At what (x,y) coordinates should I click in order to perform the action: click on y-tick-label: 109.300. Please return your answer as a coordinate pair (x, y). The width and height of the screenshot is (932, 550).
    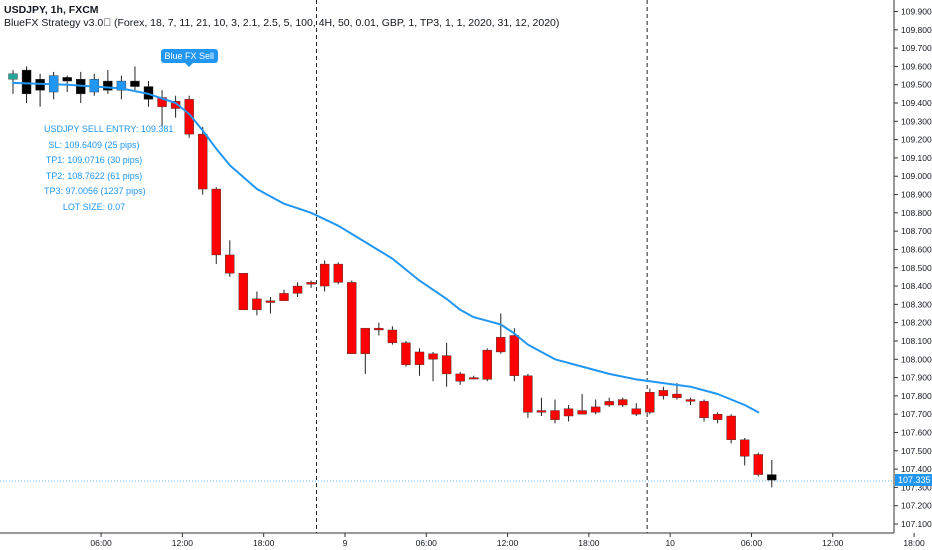
    Looking at the image, I should click on (916, 121).